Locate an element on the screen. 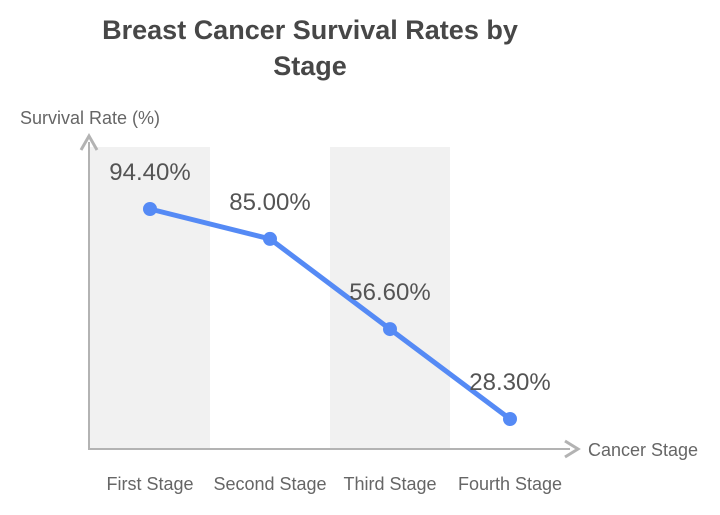  x-tick-label: First Stage is located at coordinates (150, 484).